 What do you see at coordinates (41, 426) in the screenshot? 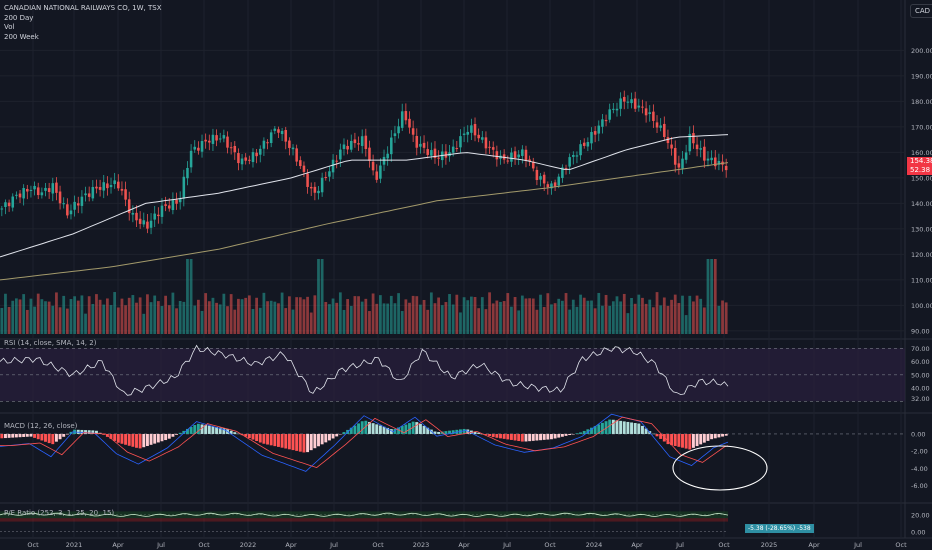
I see `macd-pane-label: MACD (12, 26, close)` at bounding box center [41, 426].